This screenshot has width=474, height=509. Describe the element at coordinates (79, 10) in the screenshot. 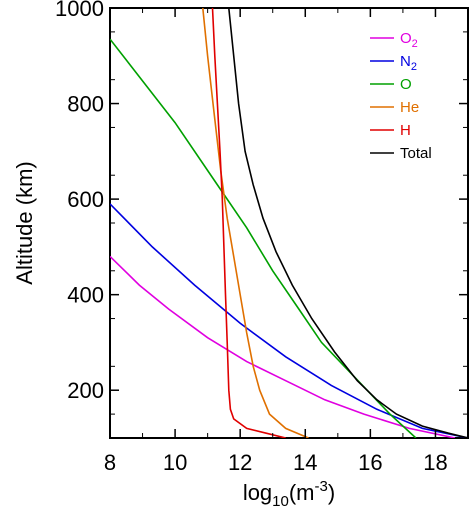

I see `y-tick-label: 1000` at that location.